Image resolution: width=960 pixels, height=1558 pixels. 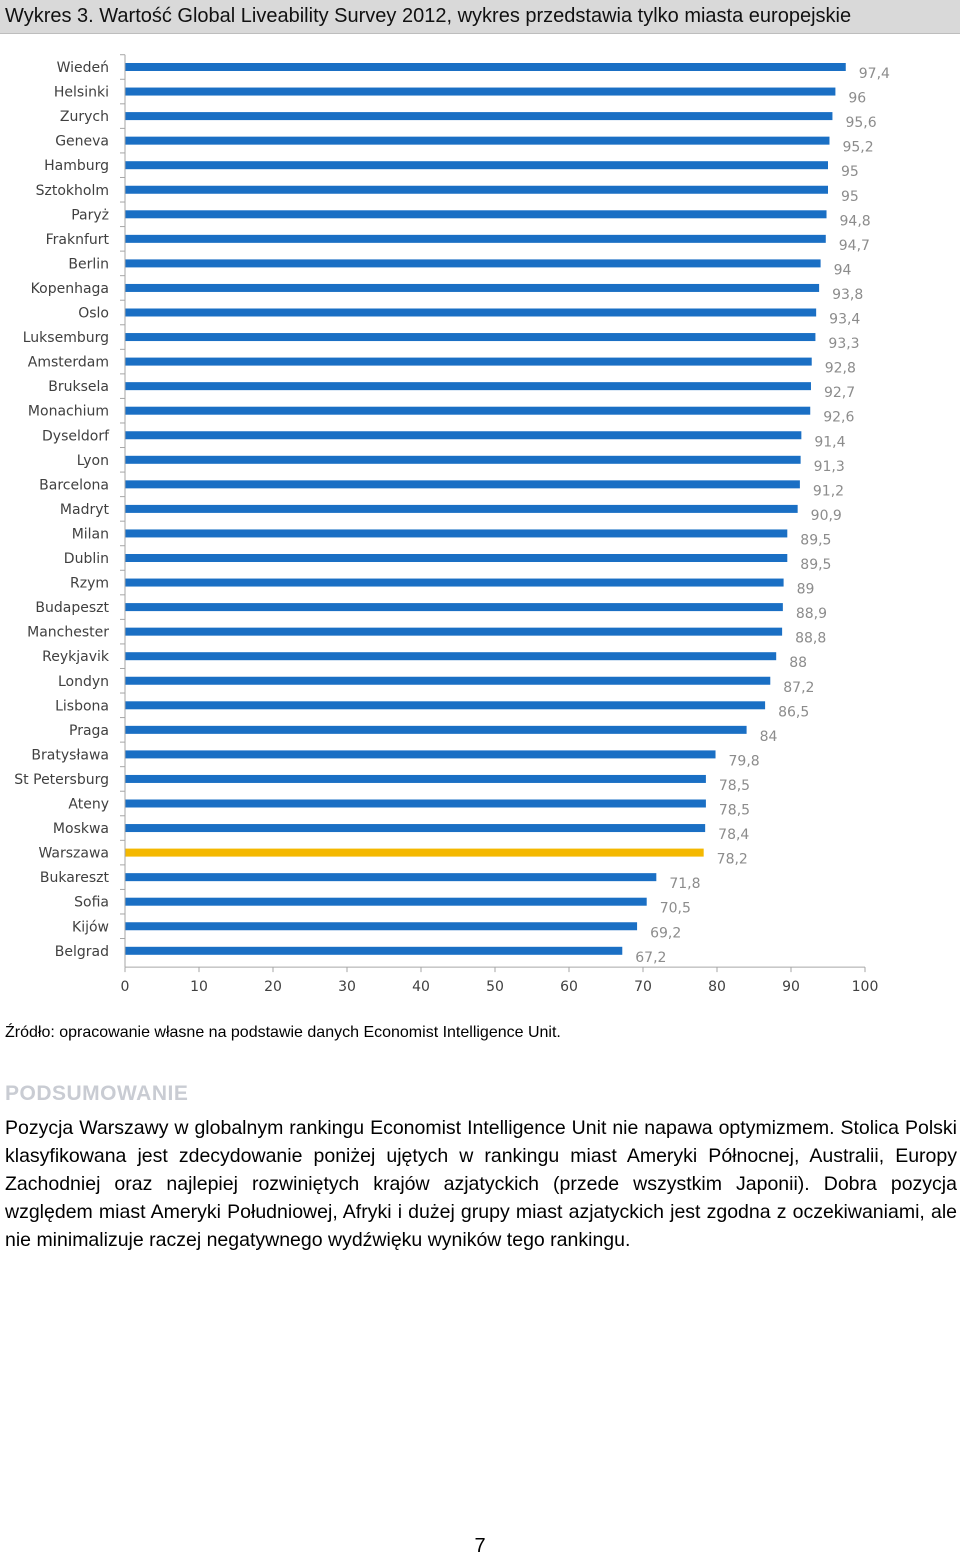 I want to click on data-label: 87,2, so click(x=798, y=688).